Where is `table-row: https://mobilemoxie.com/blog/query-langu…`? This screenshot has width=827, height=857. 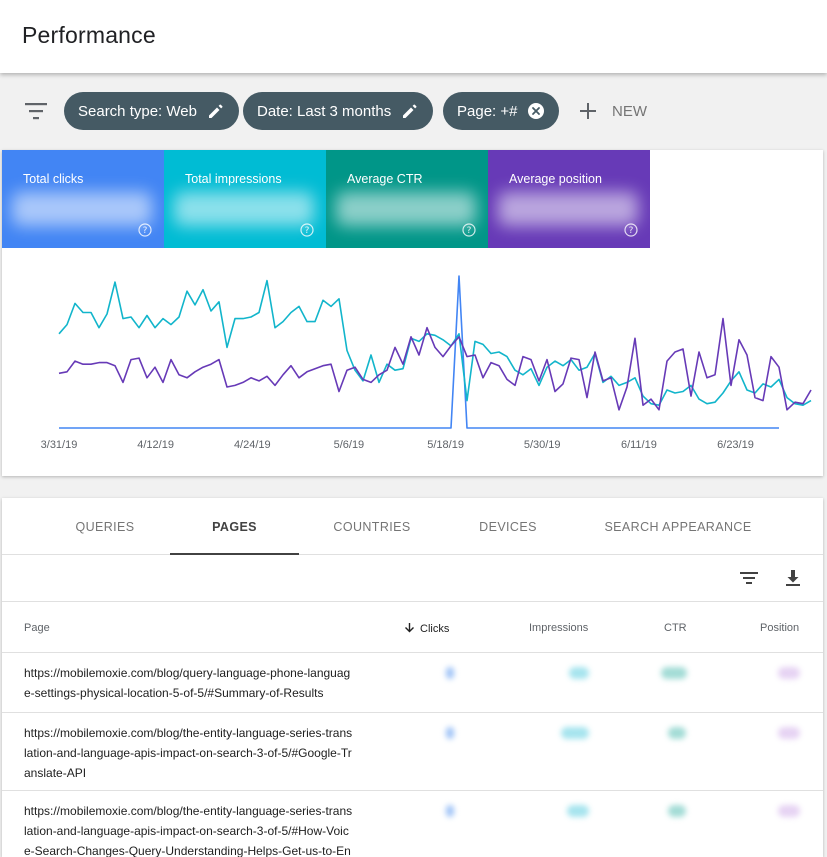 table-row: https://mobilemoxie.com/blog/query-langu… is located at coordinates (412, 683).